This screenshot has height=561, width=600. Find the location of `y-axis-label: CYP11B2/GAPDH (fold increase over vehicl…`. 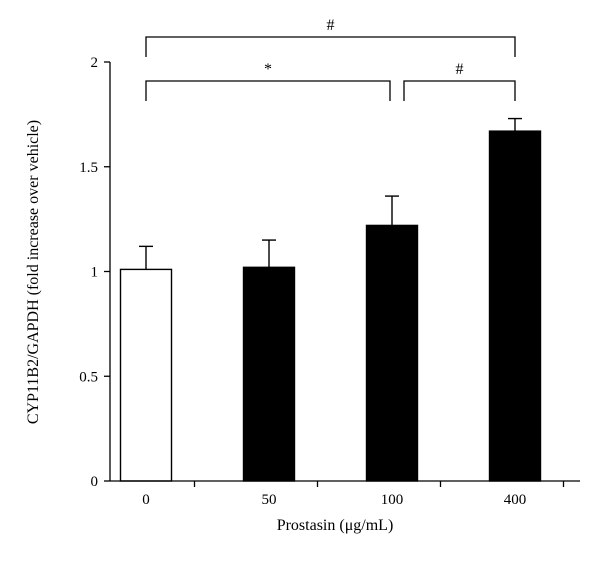

y-axis-label: CYP11B2/GAPDH (fold increase over vehicl… is located at coordinates (33, 272).